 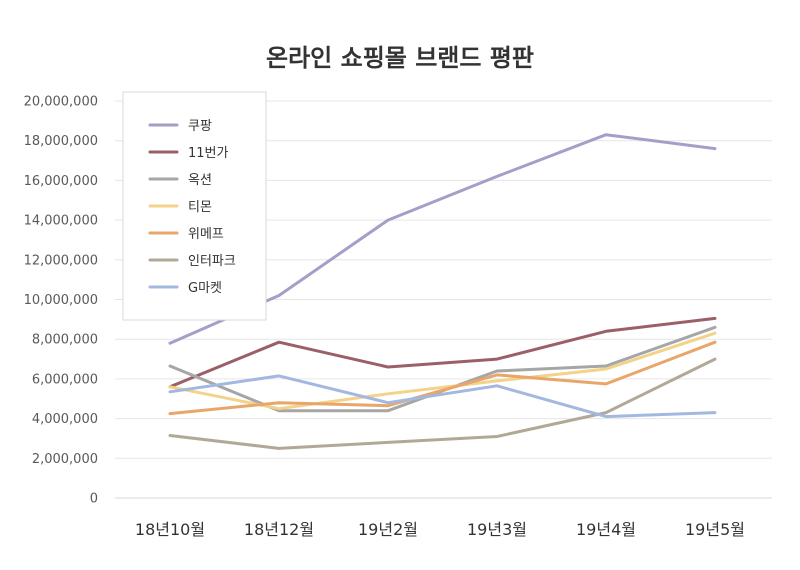 I want to click on x-tick-label: 19년4월, so click(x=606, y=529).